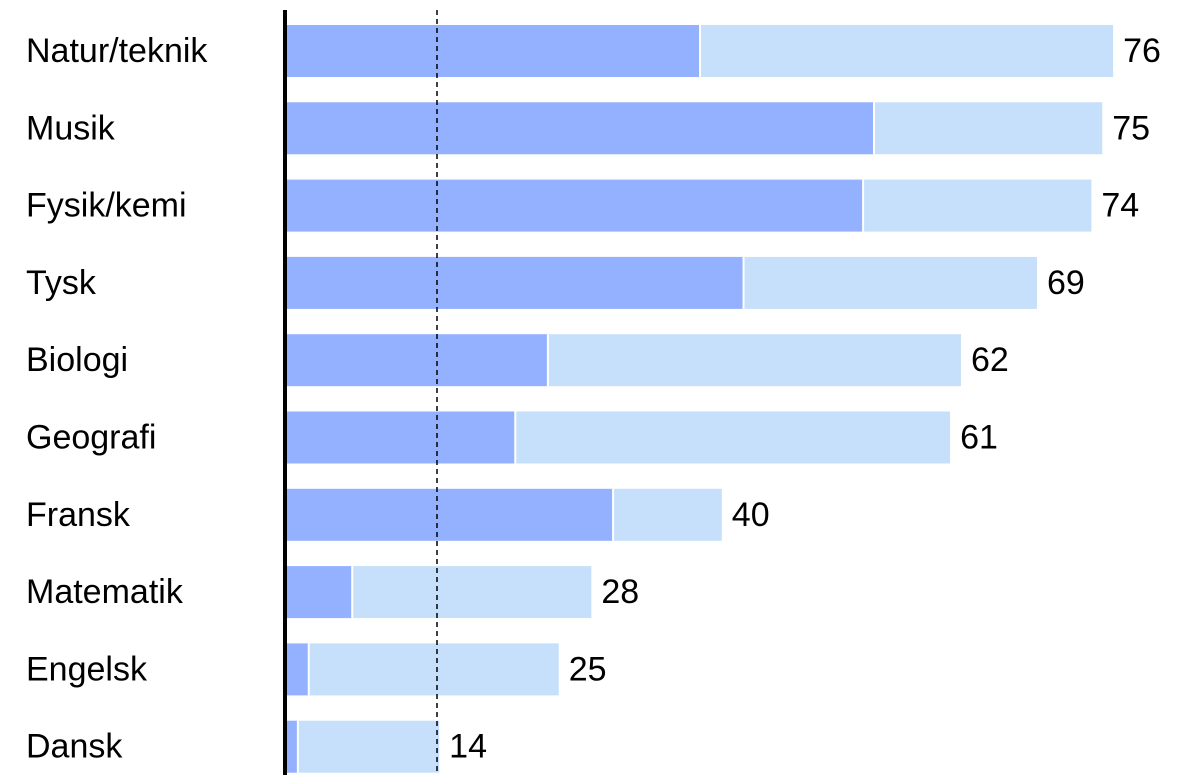  Describe the element at coordinates (580, 128) in the screenshot. I see `bar-1-musik` at that location.